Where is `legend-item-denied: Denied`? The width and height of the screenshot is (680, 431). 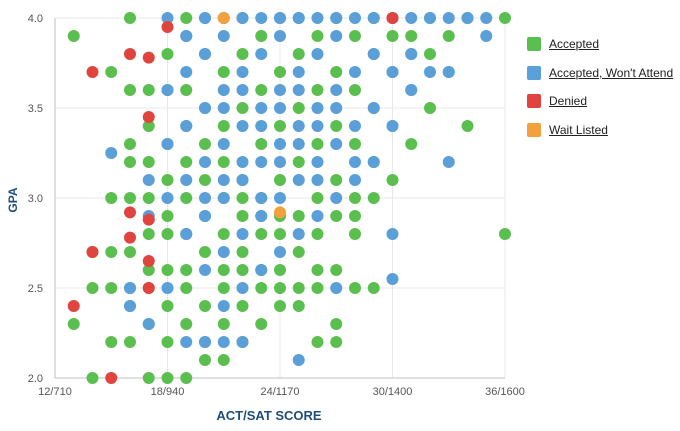
legend-item-denied: Denied is located at coordinates (600, 101).